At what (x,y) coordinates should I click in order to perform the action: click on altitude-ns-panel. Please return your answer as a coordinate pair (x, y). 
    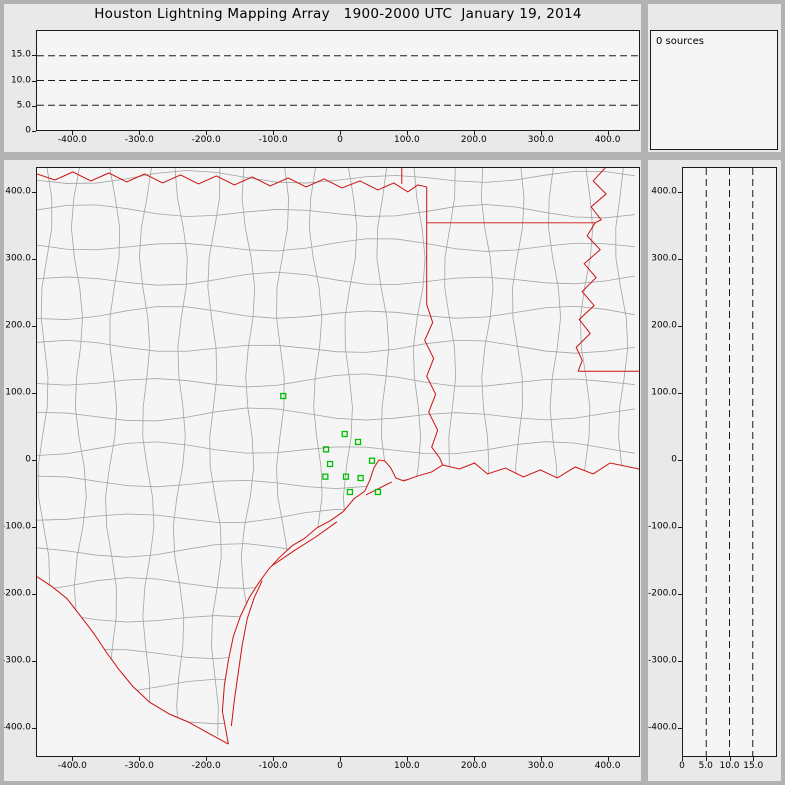
    Looking at the image, I should click on (729, 462).